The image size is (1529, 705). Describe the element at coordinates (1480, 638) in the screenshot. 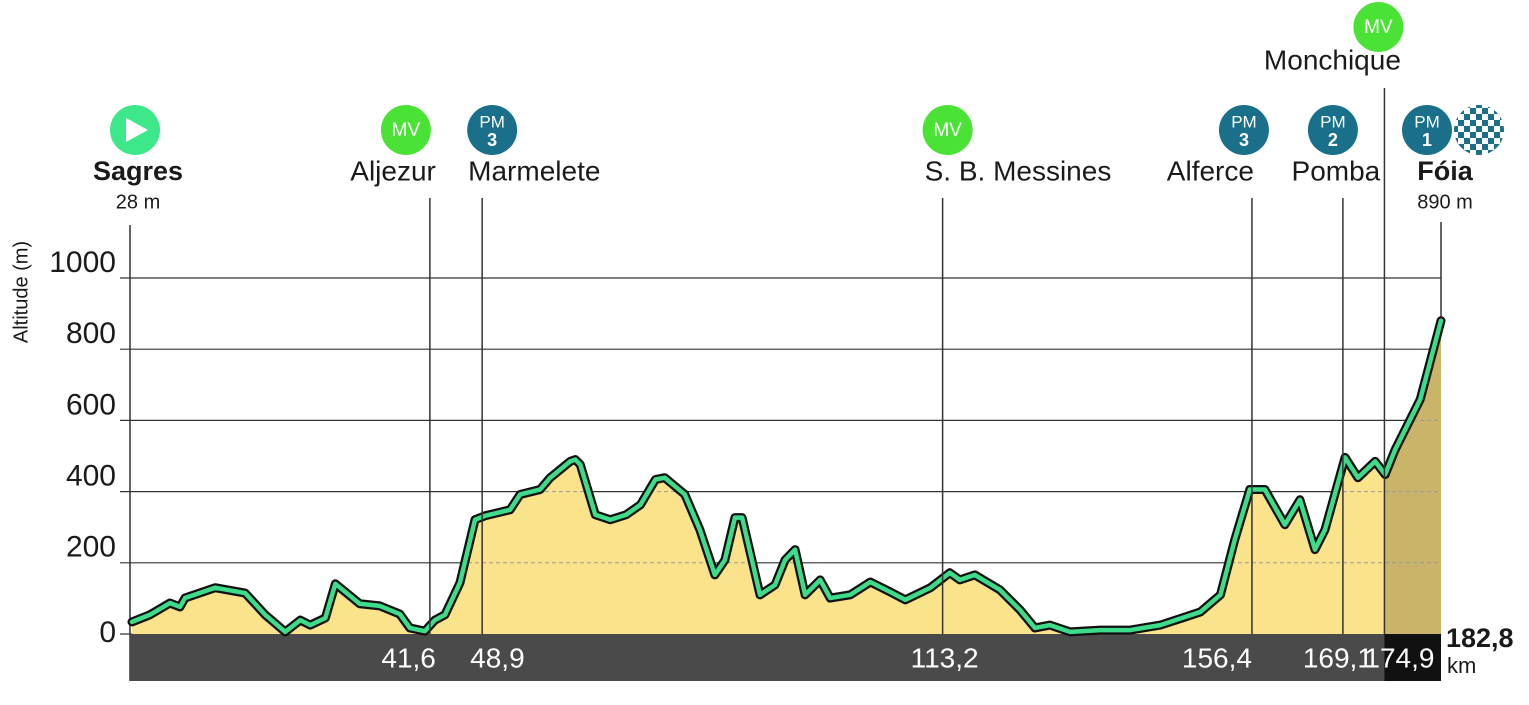

I see `total-distance: 182,8` at that location.